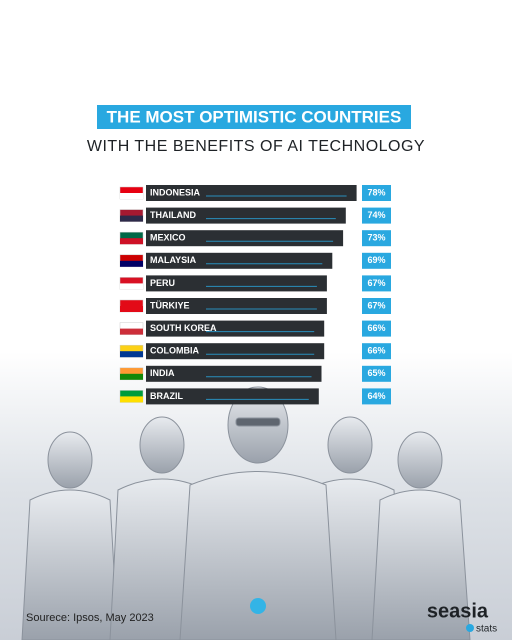  I want to click on value-label: 64%, so click(376, 396).